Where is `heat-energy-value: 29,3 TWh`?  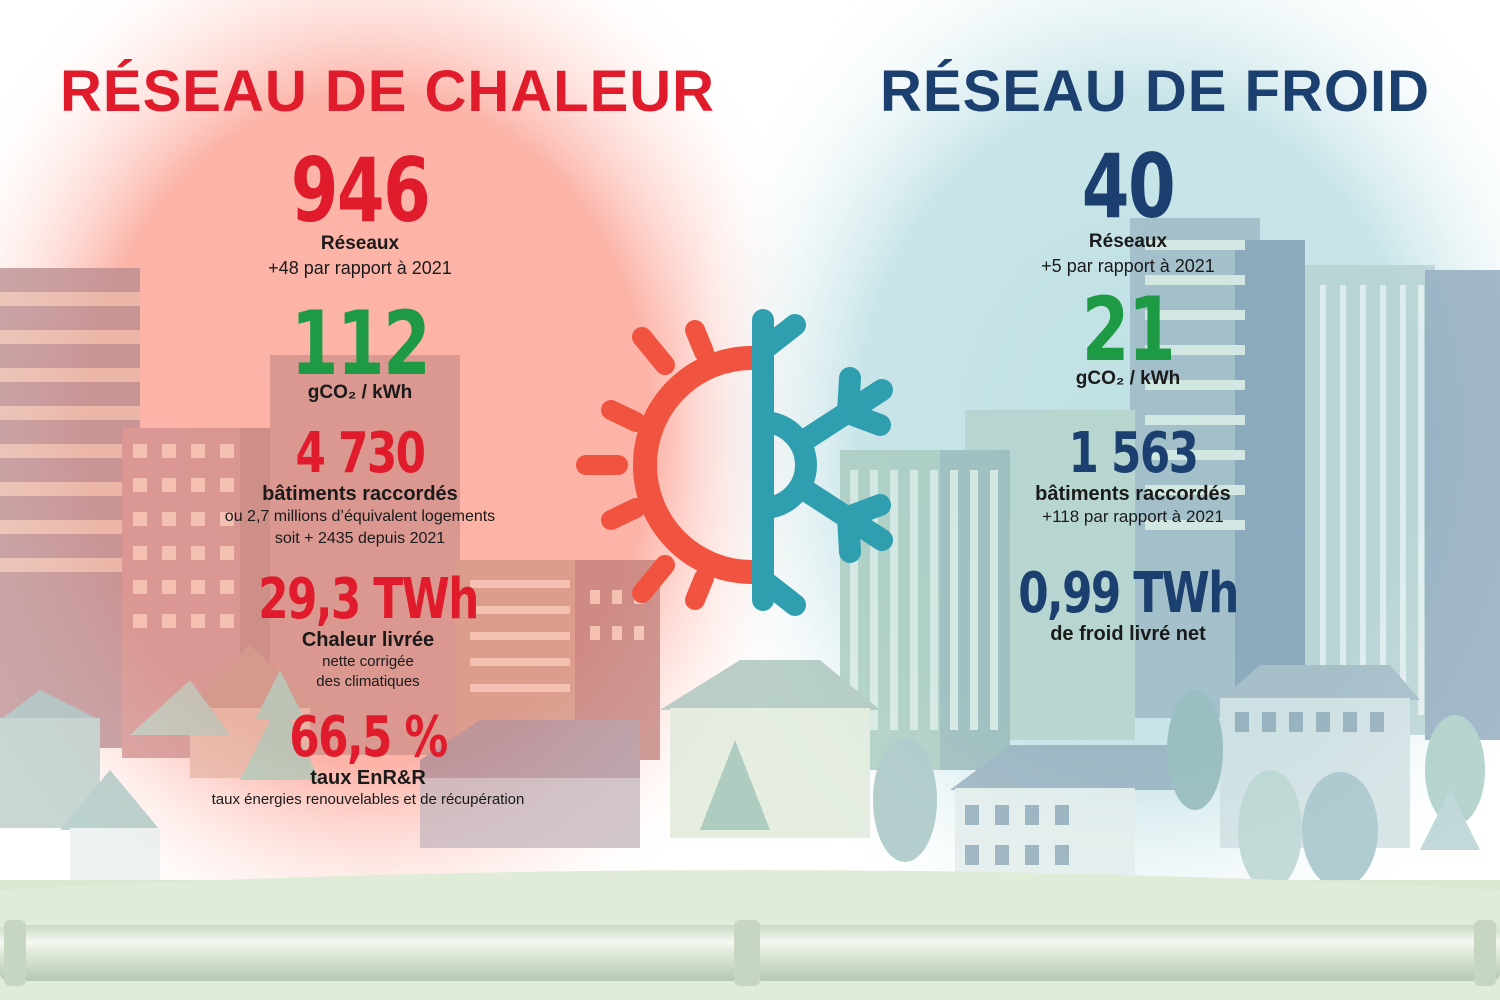 heat-energy-value: 29,3 TWh is located at coordinates (368, 599).